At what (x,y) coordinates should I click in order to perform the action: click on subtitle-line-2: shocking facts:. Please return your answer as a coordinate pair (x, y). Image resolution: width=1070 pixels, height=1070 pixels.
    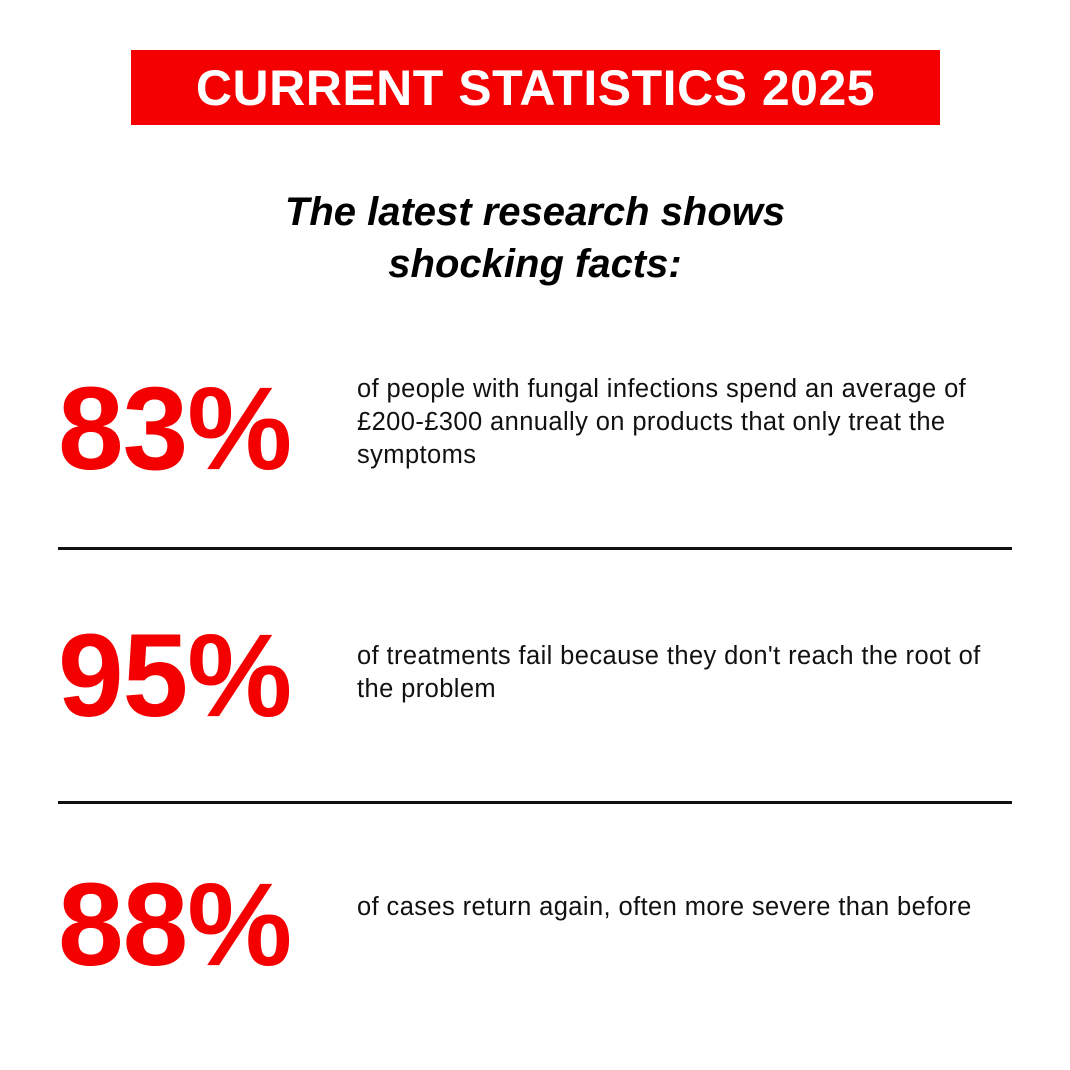
    Looking at the image, I should click on (535, 264).